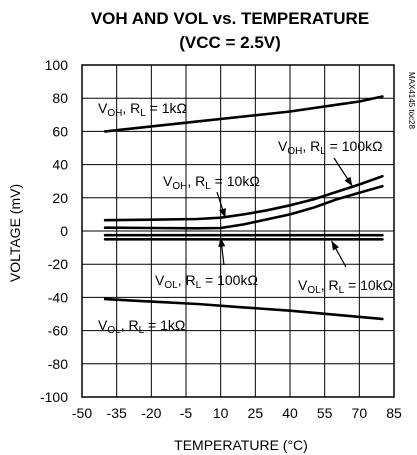  Describe the element at coordinates (57, 65) in the screenshot. I see `y-tick-label: 100` at that location.